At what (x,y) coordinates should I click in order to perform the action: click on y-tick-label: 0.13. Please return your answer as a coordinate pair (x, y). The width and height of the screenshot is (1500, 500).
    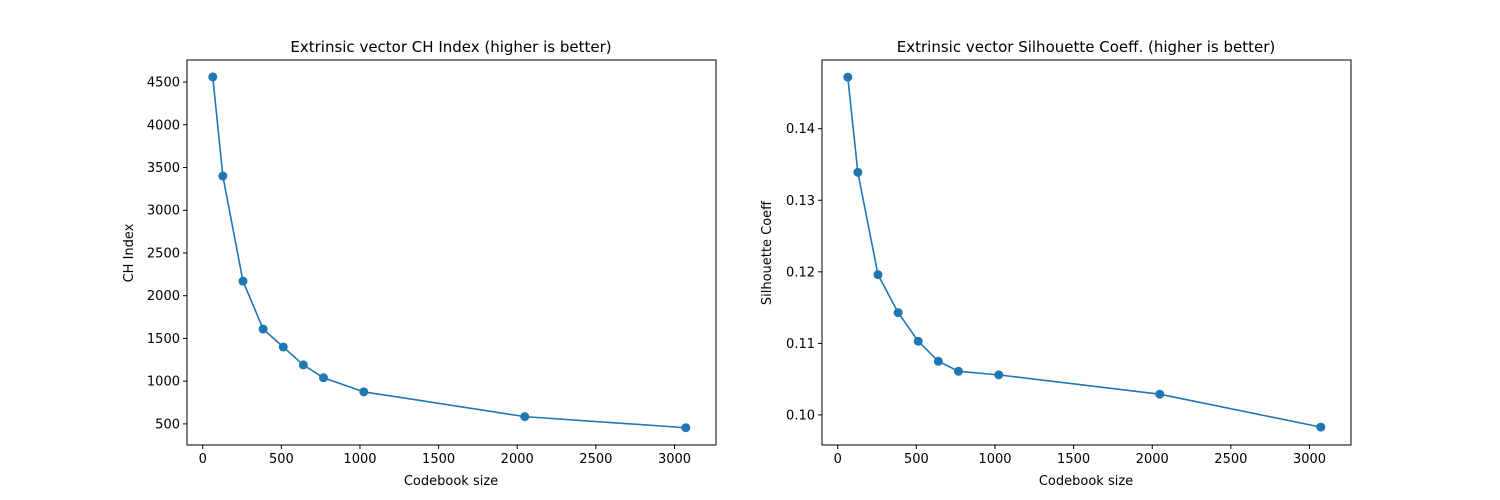
    Looking at the image, I should click on (800, 201).